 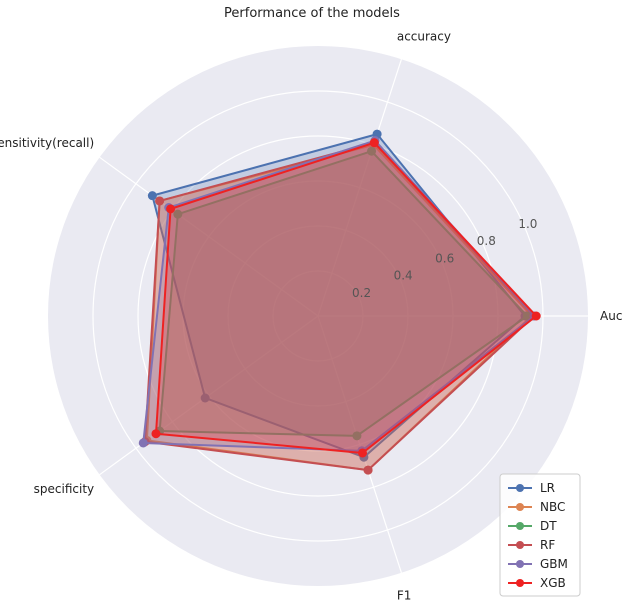 I want to click on legend: LR NBC DT RF GBM XGB, so click(x=540, y=535).